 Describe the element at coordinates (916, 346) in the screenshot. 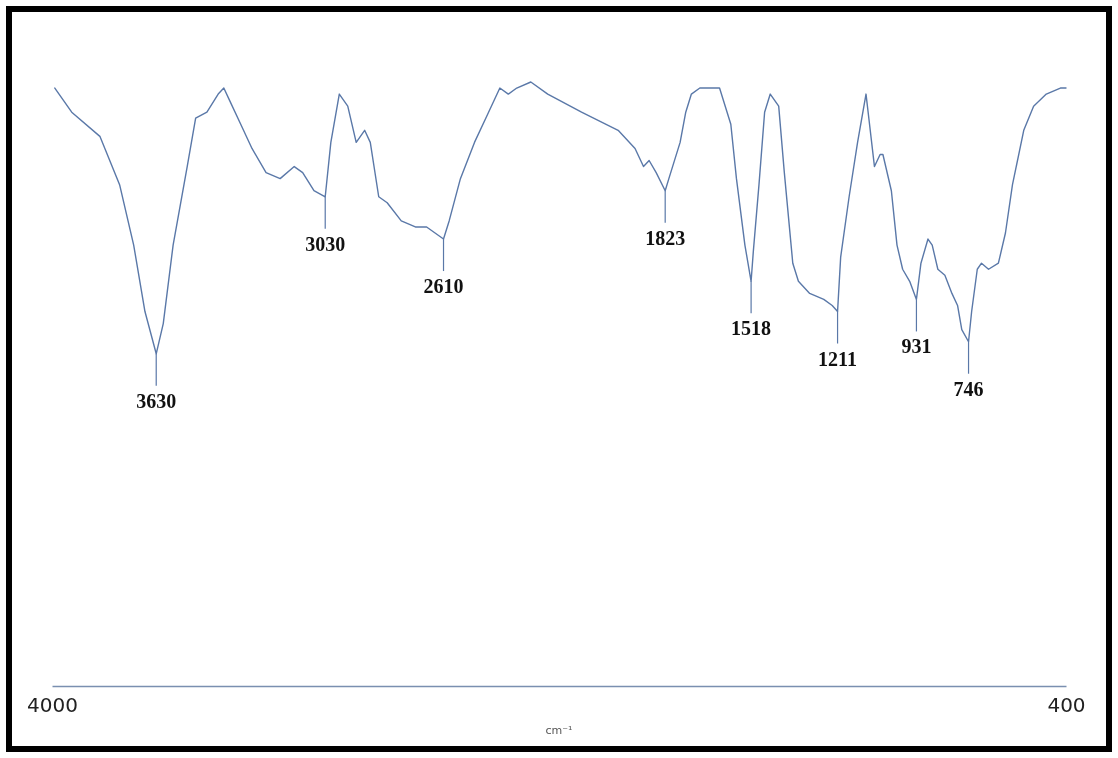

I see `annotation: 931` at that location.